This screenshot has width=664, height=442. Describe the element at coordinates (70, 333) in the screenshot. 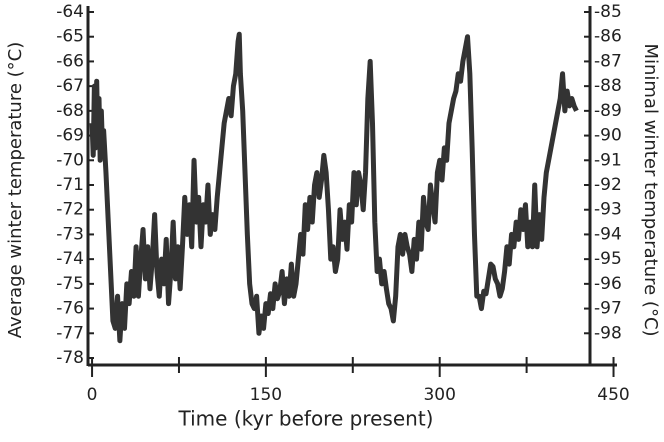

I see `y-tick-label: -77` at that location.